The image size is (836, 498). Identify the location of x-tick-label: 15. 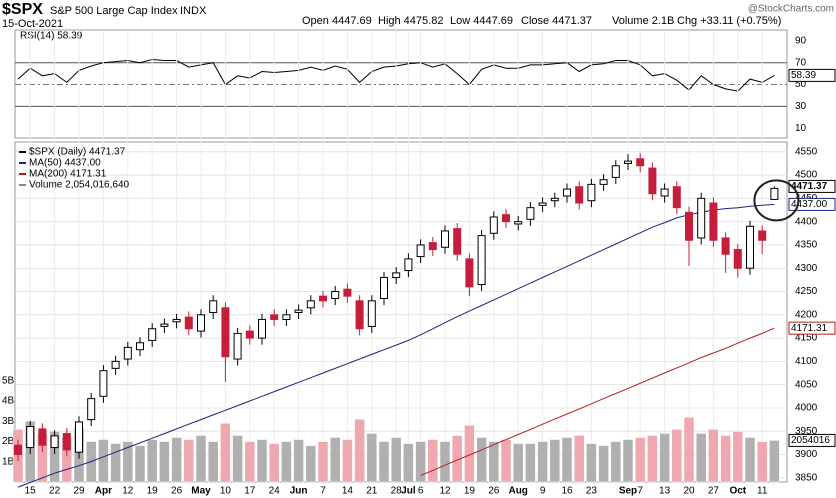
(31, 491).